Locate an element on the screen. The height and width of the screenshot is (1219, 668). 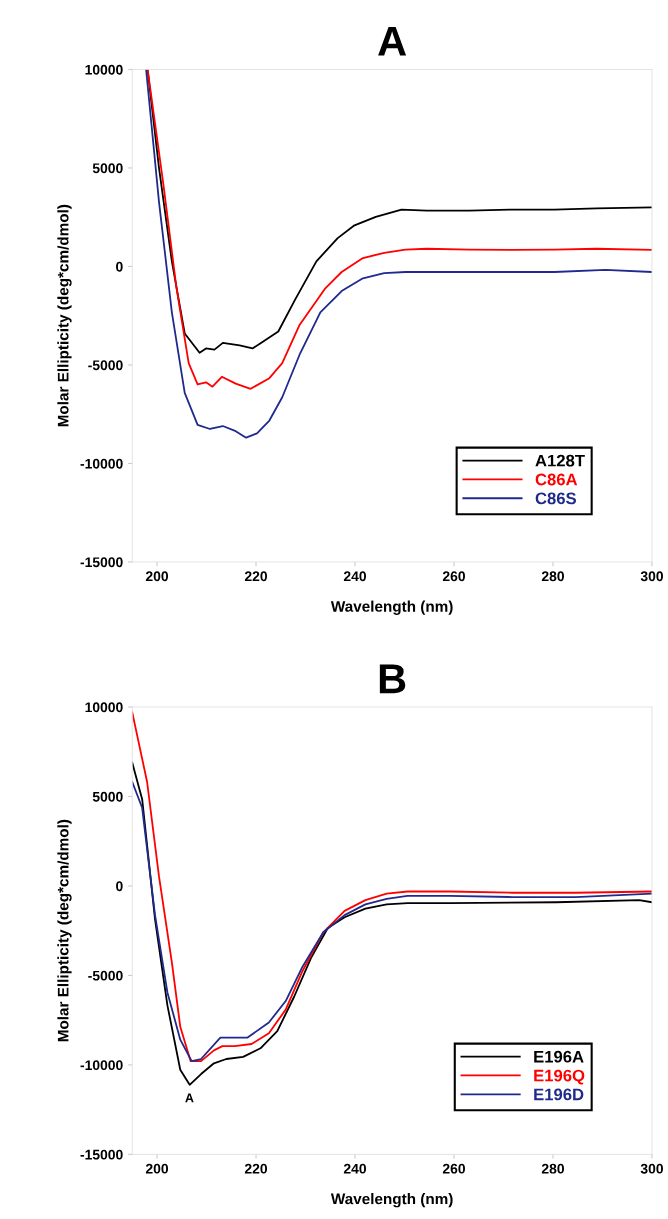
legend-label: E196A is located at coordinates (559, 1056).